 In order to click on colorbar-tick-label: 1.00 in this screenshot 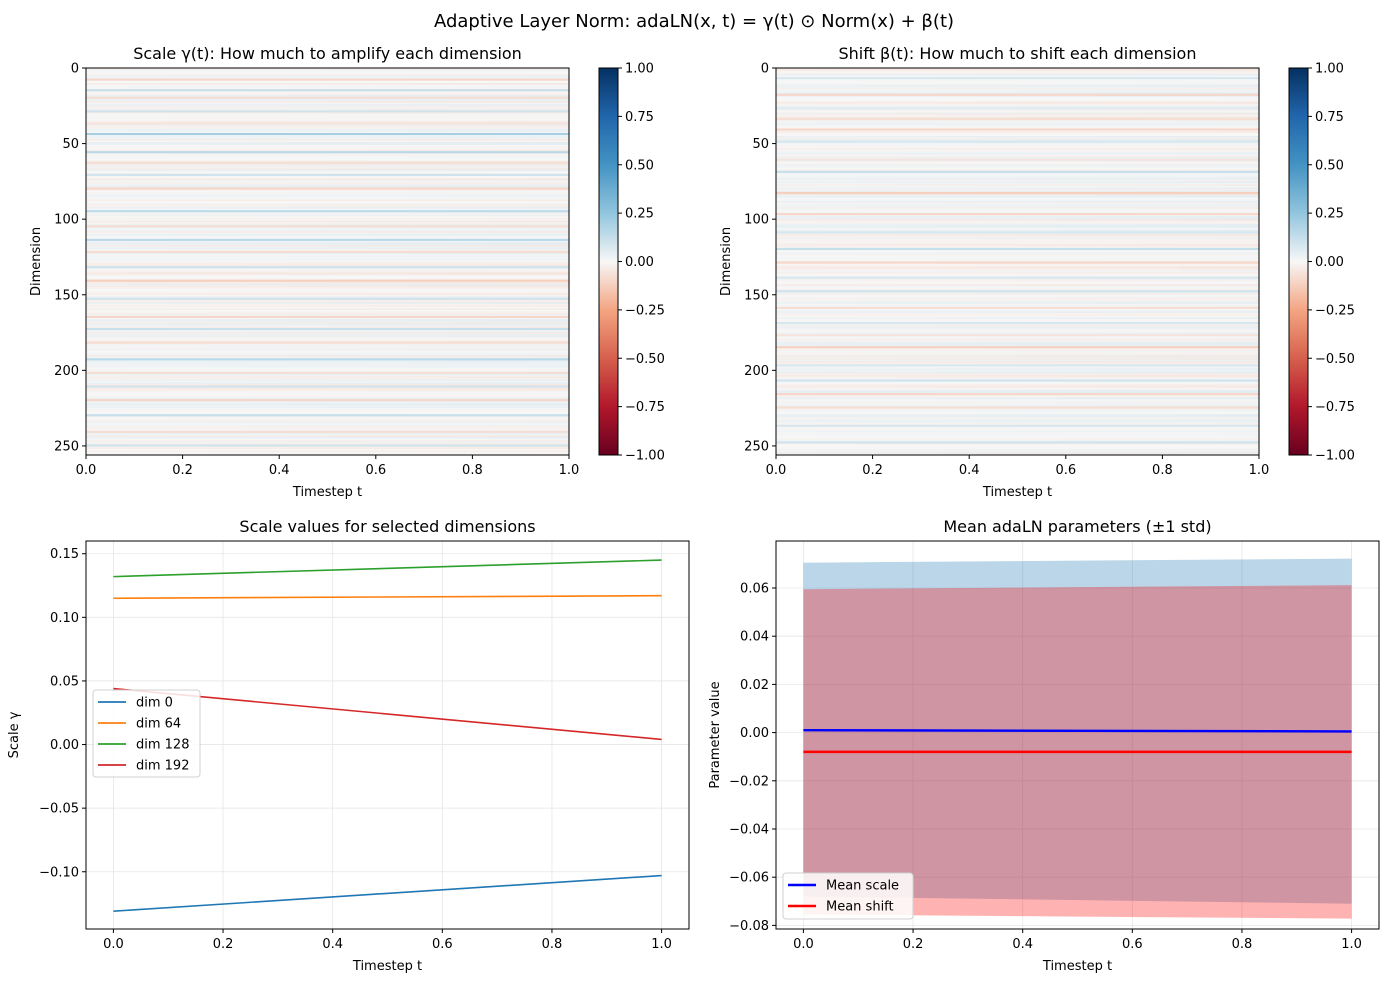, I will do `click(639, 69)`.